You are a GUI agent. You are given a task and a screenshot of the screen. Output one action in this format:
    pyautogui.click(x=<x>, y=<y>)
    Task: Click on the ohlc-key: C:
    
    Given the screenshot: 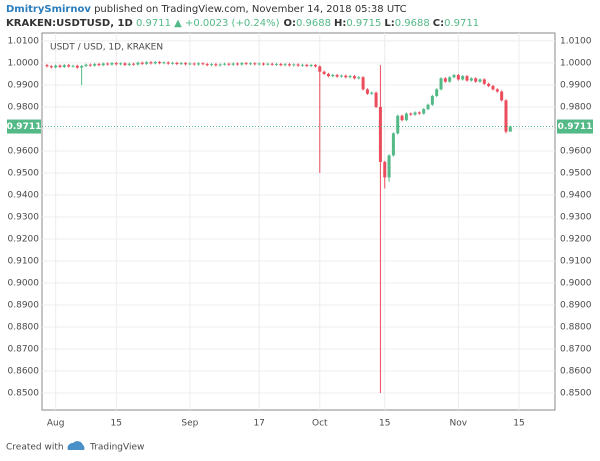 What is the action you would take?
    pyautogui.click(x=438, y=23)
    